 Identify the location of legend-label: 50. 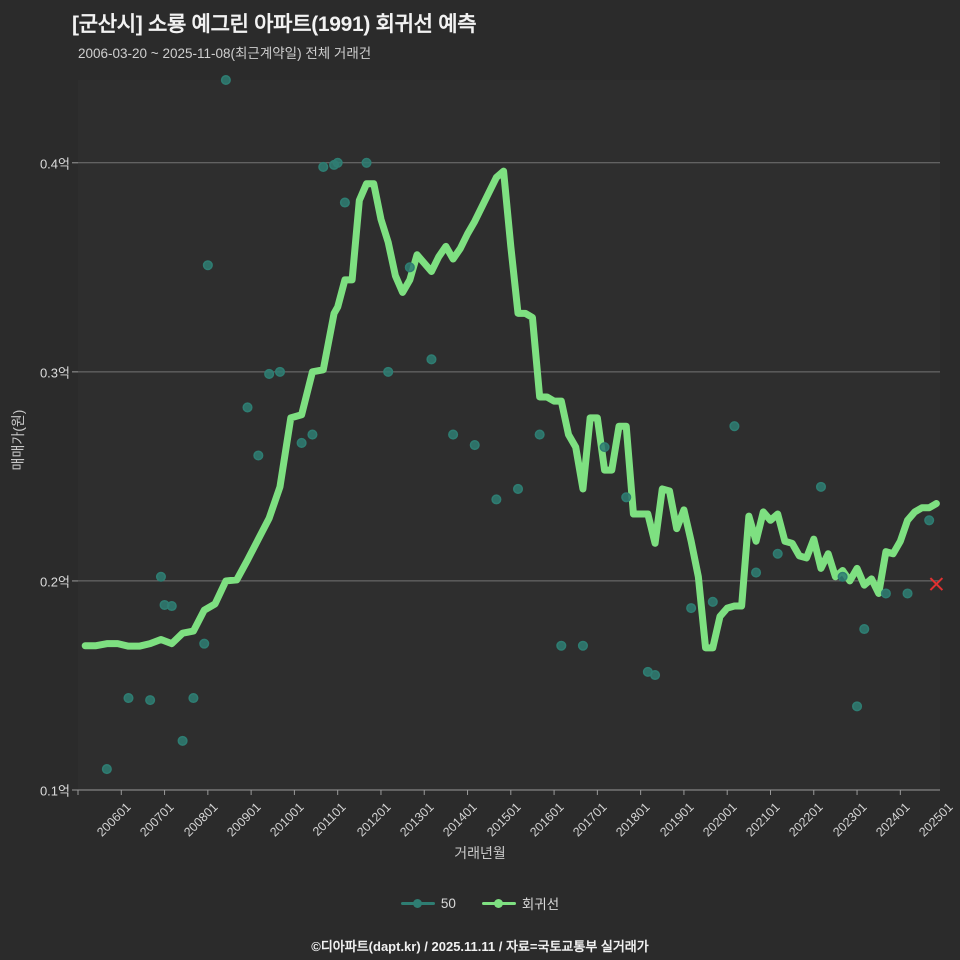
(448, 903).